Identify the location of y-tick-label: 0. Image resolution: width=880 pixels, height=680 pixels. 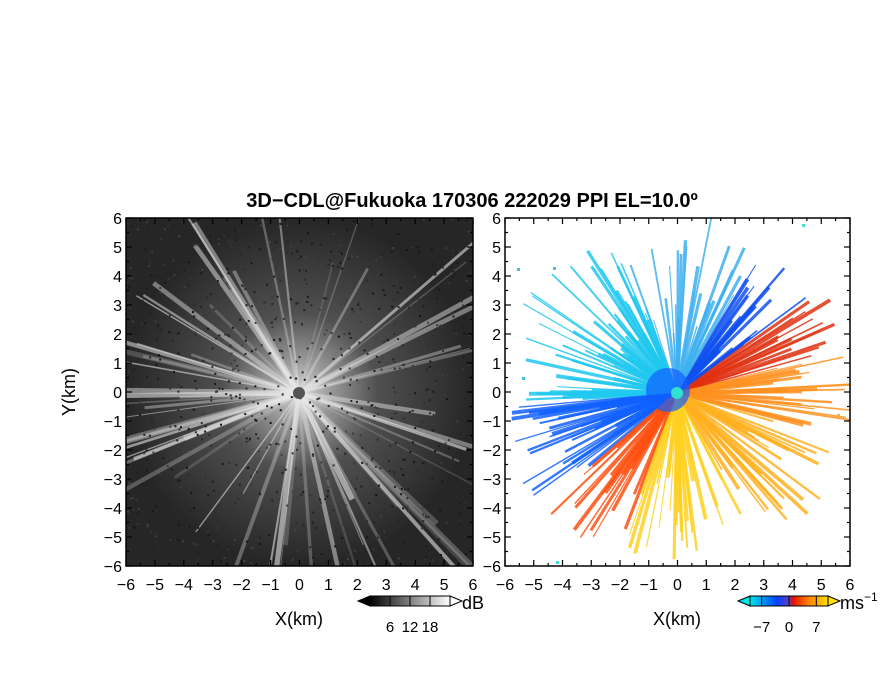
(496, 393).